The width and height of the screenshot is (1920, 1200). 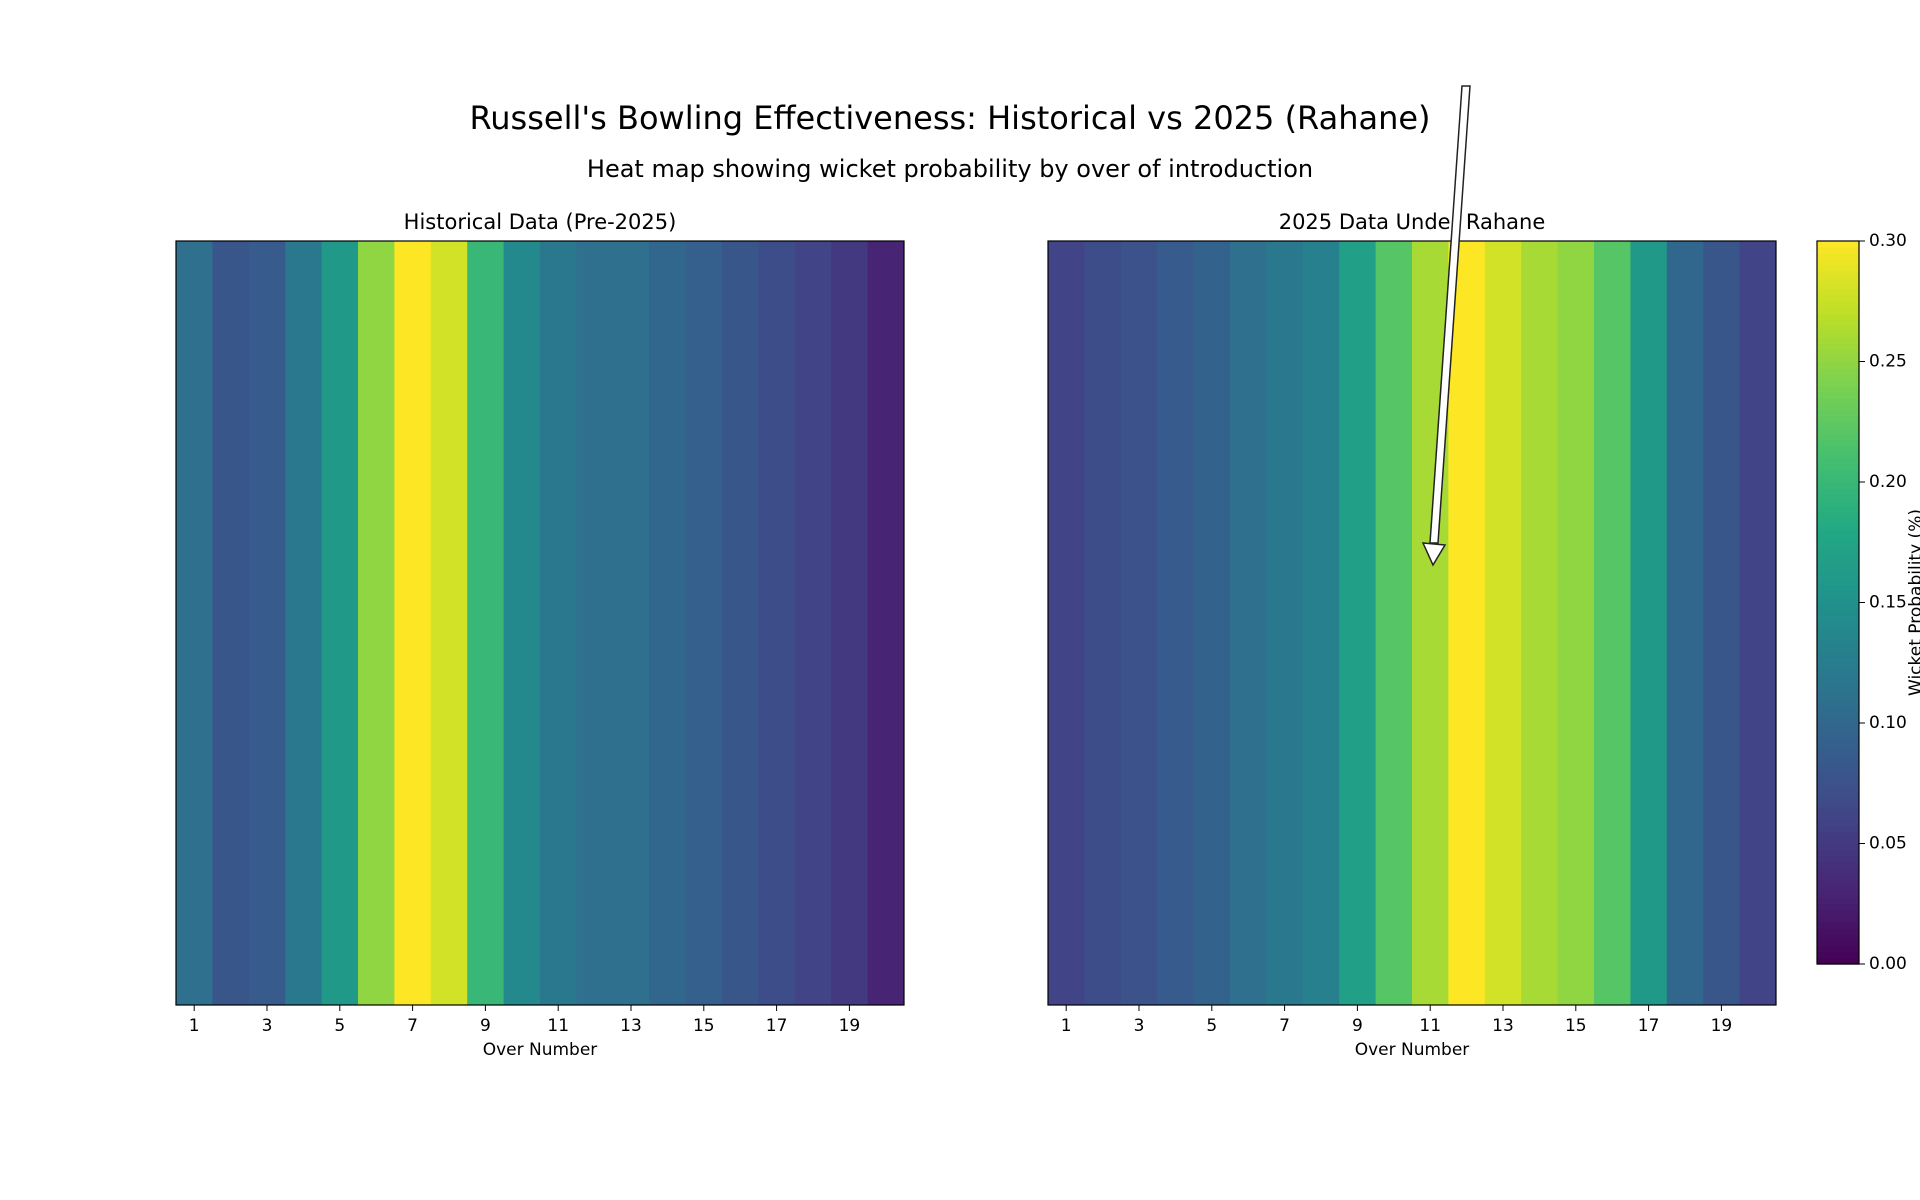 What do you see at coordinates (1412, 222) in the screenshot?
I see `subplot-title: 2025 Data Under Rahane` at bounding box center [1412, 222].